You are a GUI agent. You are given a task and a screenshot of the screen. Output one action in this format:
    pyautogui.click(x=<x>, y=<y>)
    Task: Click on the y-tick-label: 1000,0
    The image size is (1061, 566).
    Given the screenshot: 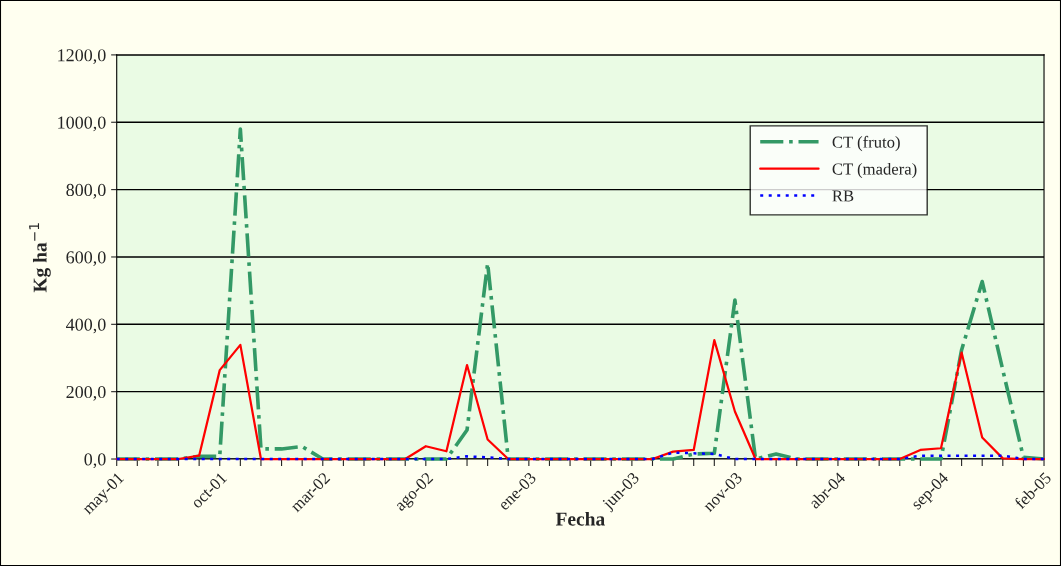 What is the action you would take?
    pyautogui.click(x=82, y=124)
    